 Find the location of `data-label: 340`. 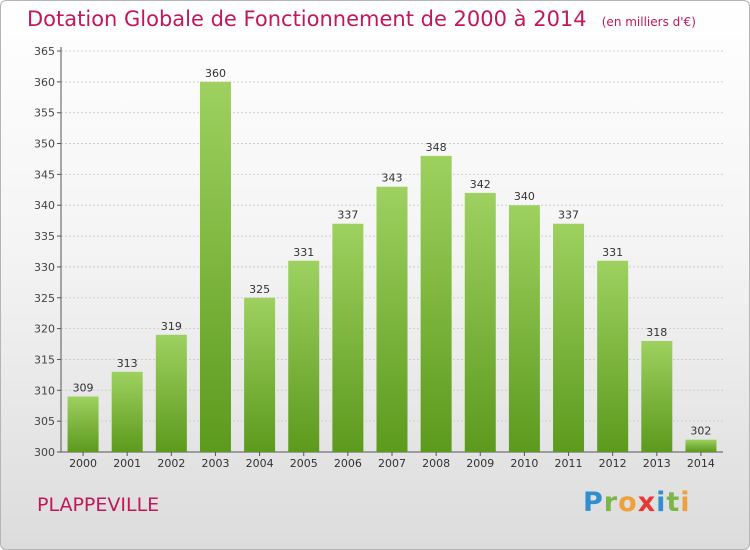

data-label: 340 is located at coordinates (524, 196).